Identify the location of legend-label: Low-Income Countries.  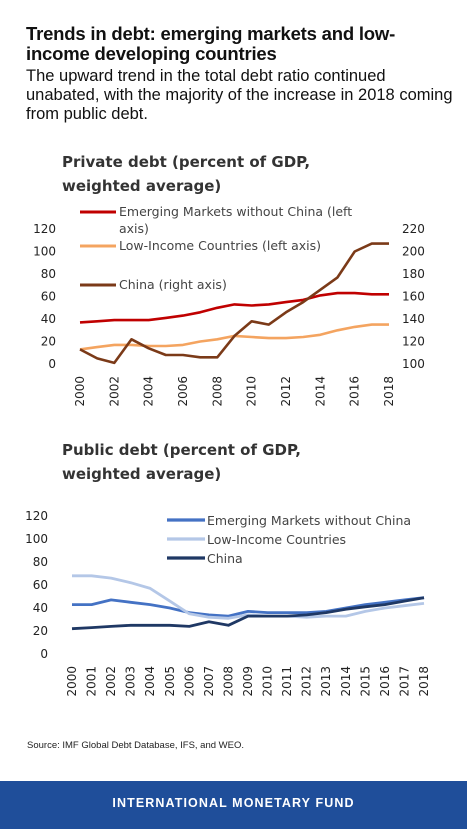
(276, 539).